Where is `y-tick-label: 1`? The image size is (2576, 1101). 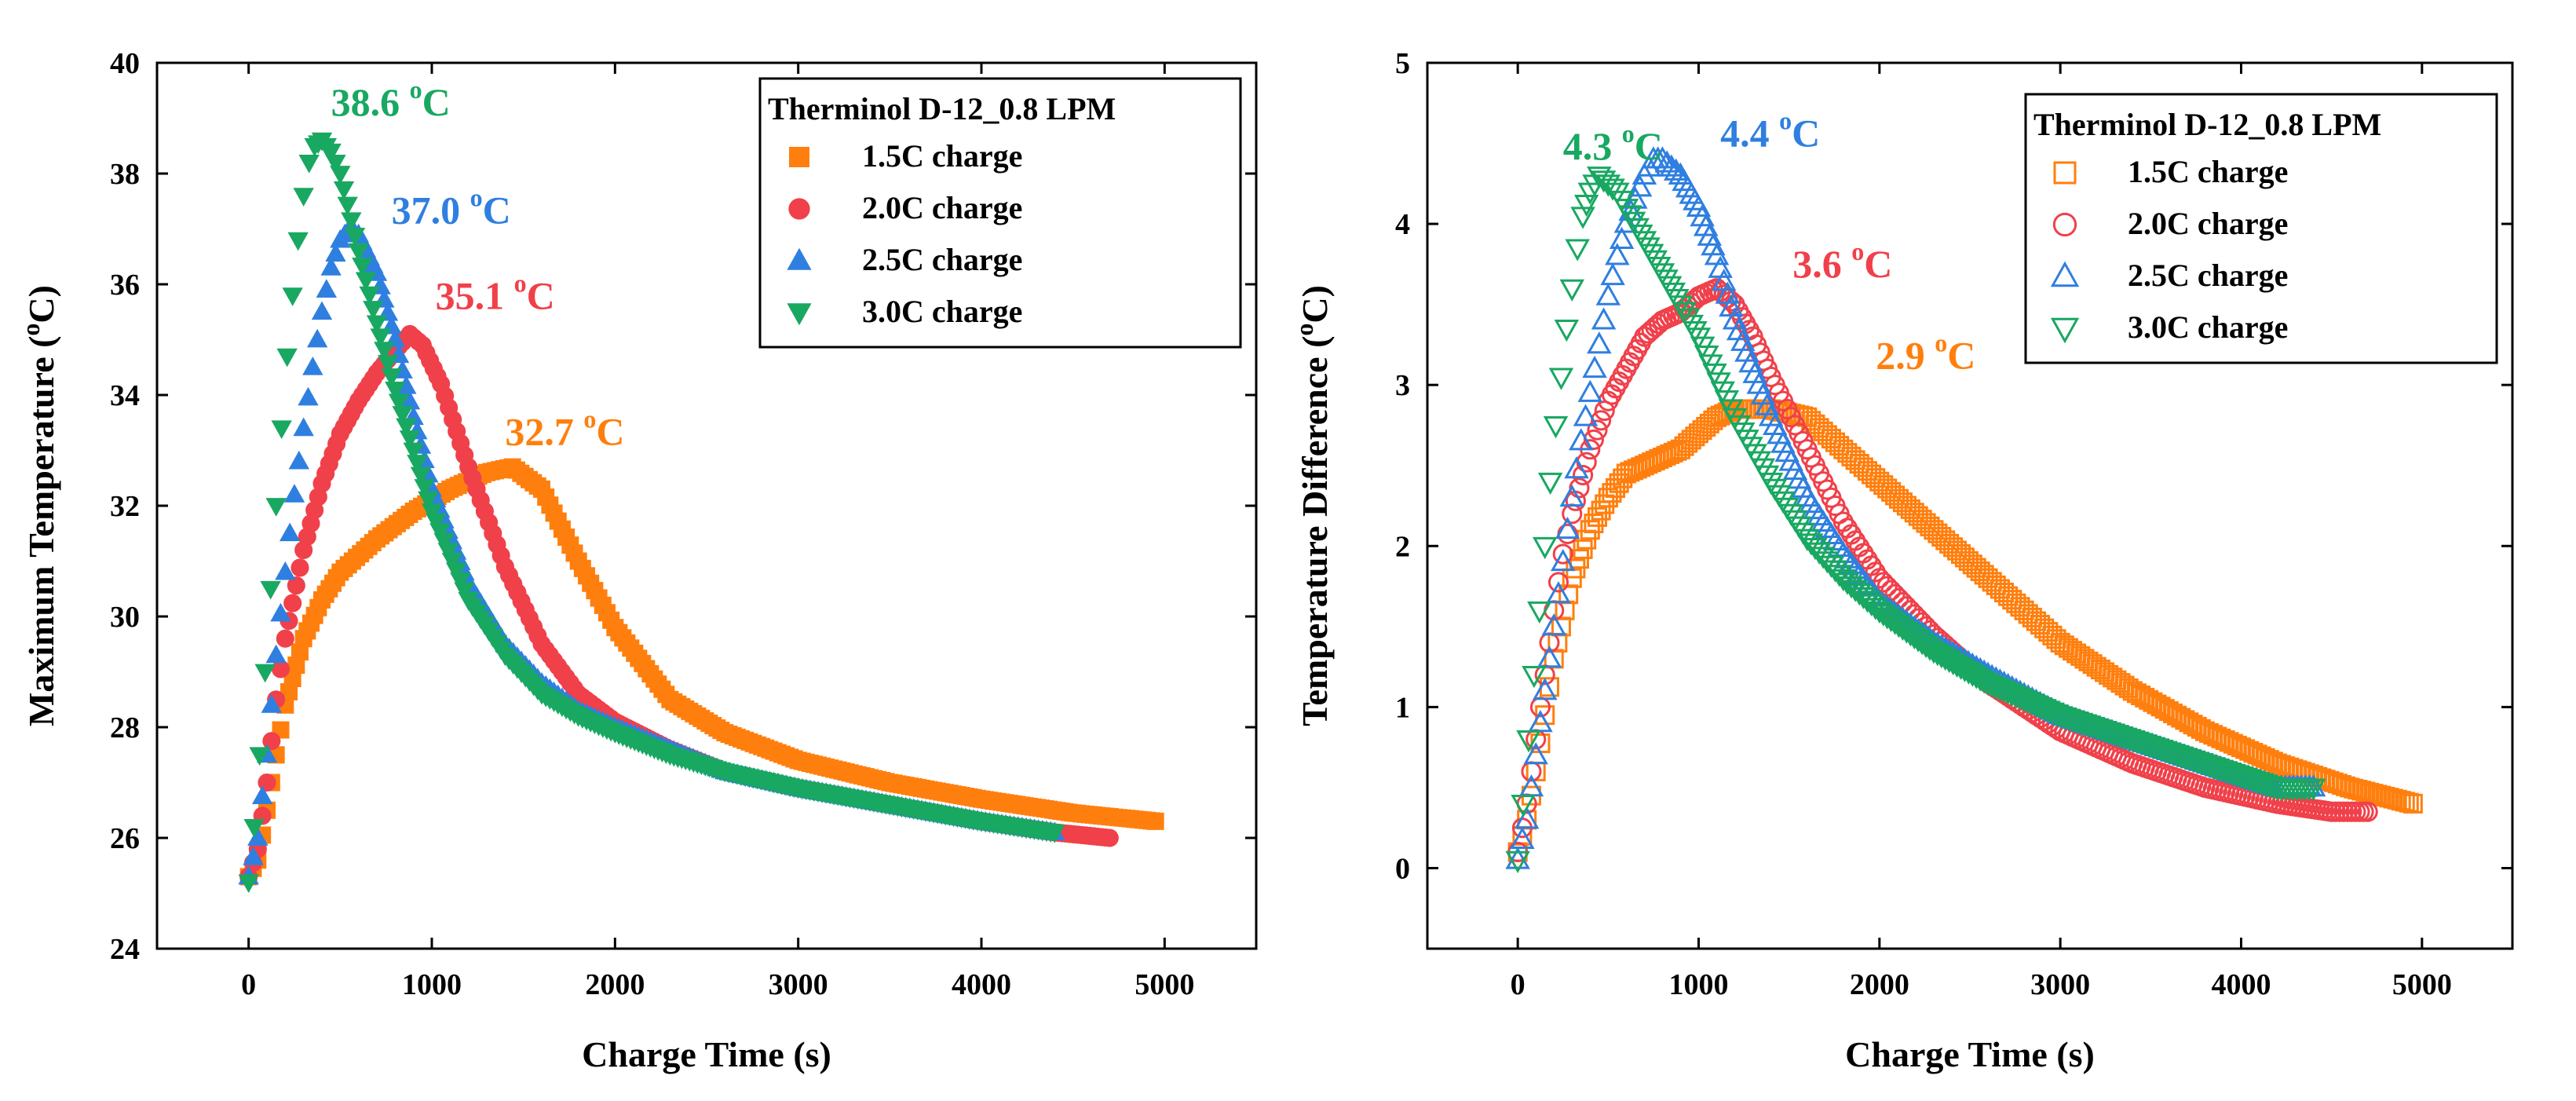
y-tick-label: 1 is located at coordinates (1402, 707).